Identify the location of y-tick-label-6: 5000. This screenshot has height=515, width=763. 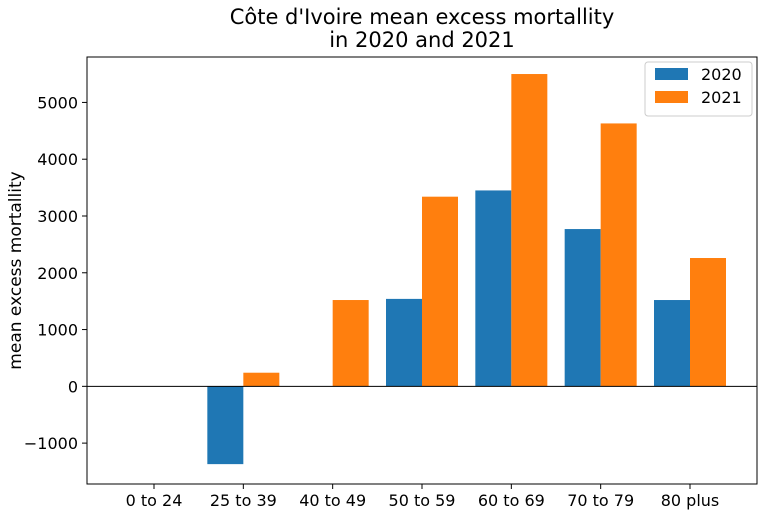
(57, 102).